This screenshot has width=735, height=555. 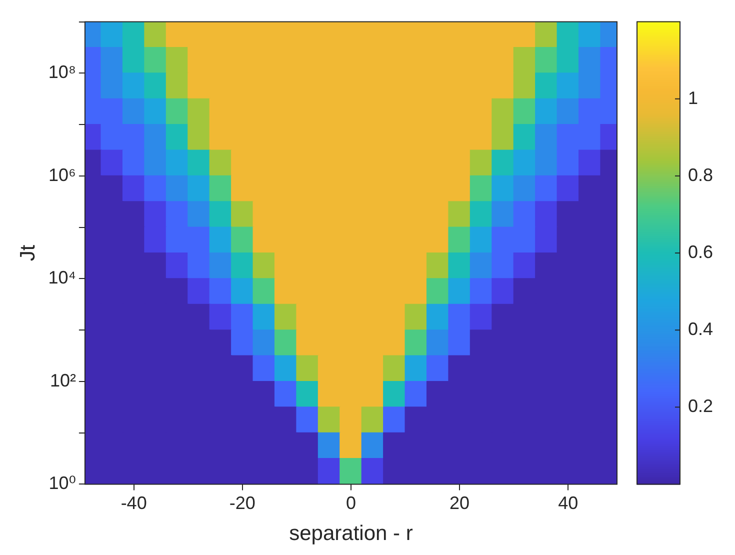 What do you see at coordinates (351, 502) in the screenshot?
I see `x-tick-label: 0` at bounding box center [351, 502].